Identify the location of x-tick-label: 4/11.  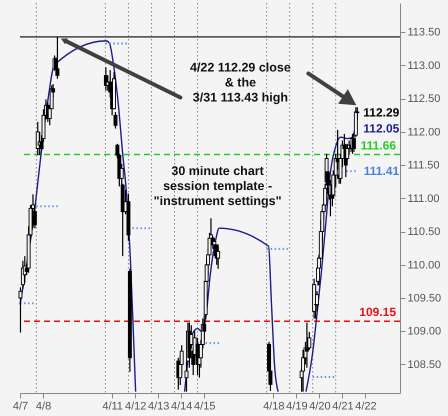
(112, 406).